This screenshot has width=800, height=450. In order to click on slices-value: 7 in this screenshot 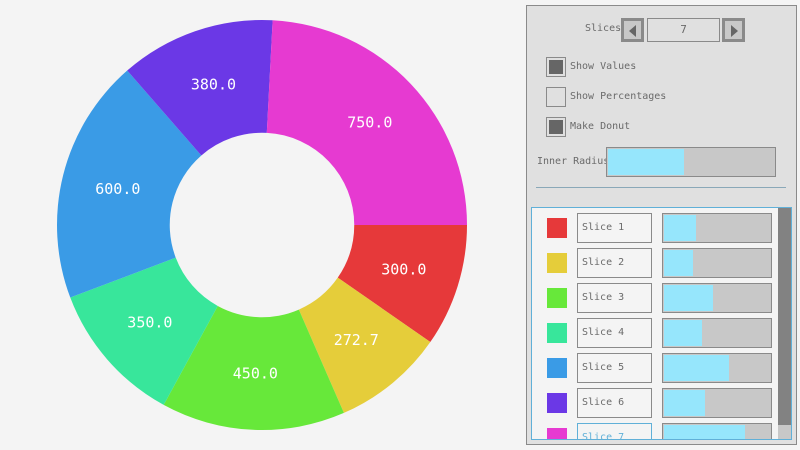, I will do `click(683, 30)`.